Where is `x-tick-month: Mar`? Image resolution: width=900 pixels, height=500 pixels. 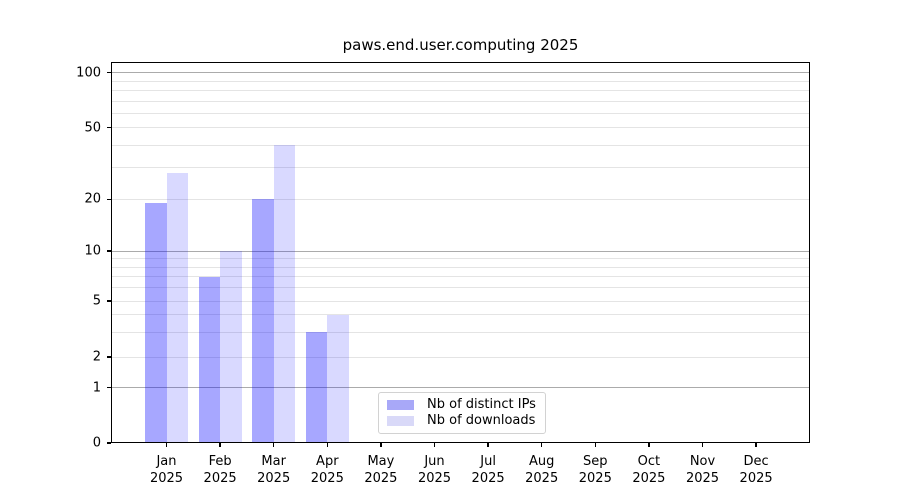 x-tick-month: Mar is located at coordinates (273, 461).